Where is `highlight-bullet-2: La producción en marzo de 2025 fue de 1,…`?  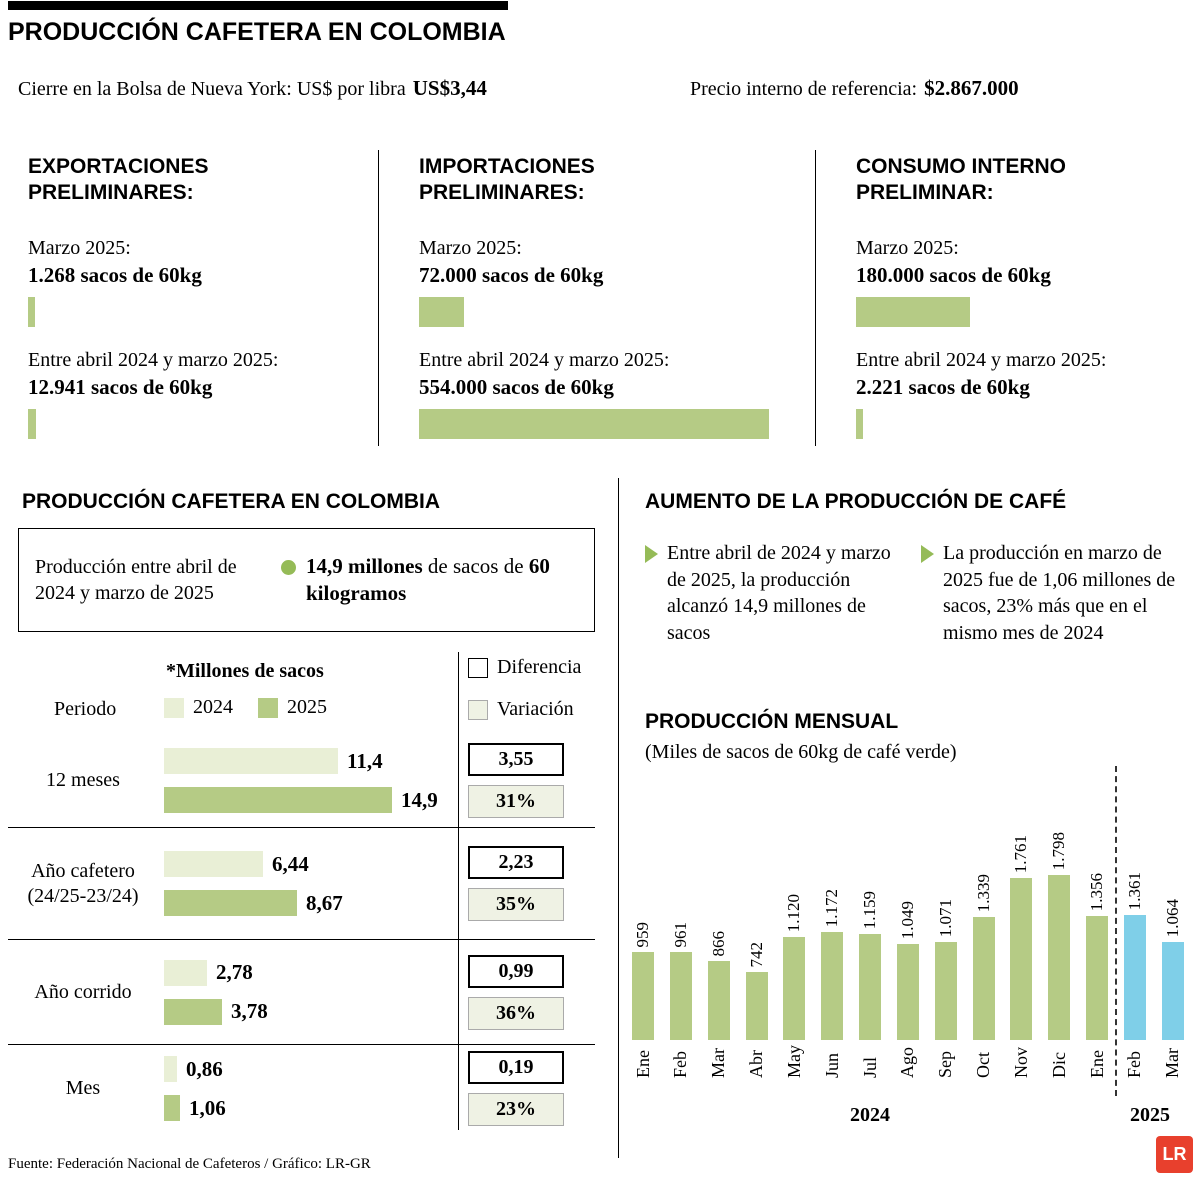 highlight-bullet-2: La producción en marzo de 2025 fue de 1,… is located at coordinates (1057, 593).